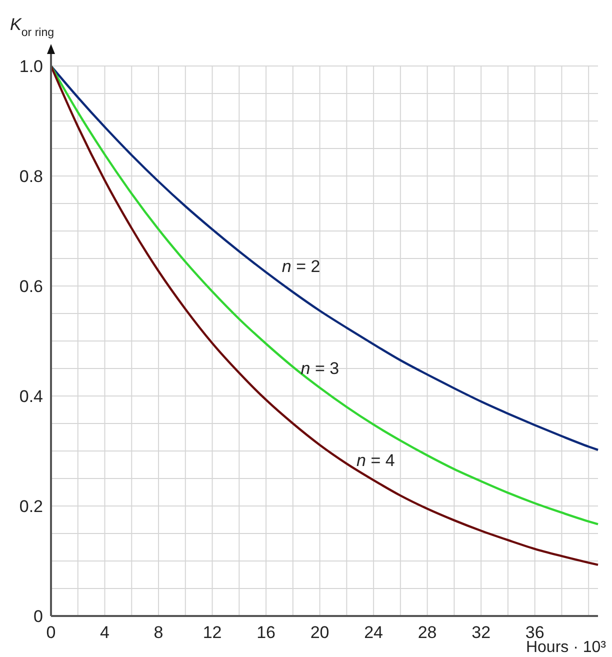  I want to click on x-tick-label: 16, so click(266, 632).